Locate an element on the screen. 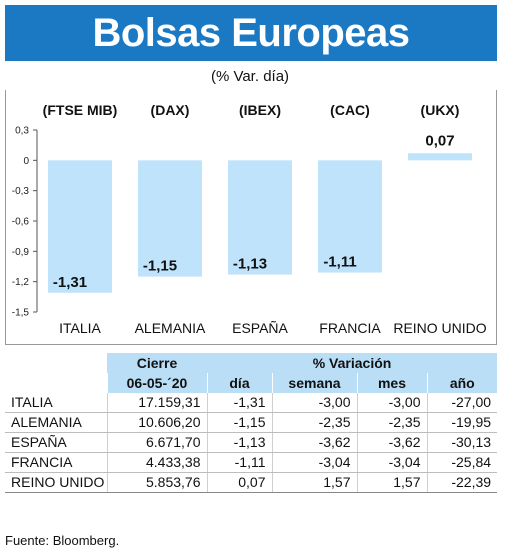 The width and height of the screenshot is (520, 559). cell-cierre: 17.159,31 is located at coordinates (156, 403).